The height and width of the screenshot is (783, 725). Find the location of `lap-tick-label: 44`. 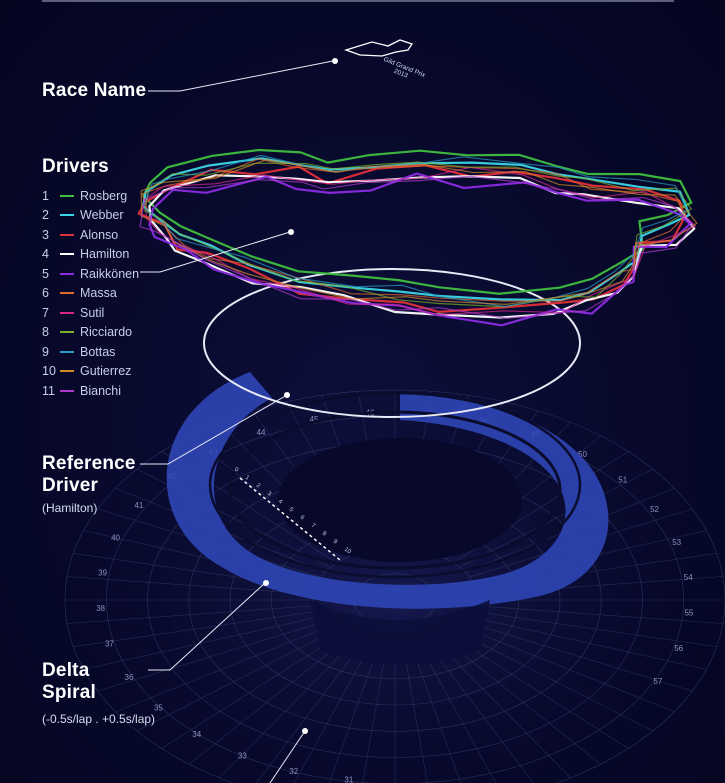

lap-tick-label: 44 is located at coordinates (261, 432).